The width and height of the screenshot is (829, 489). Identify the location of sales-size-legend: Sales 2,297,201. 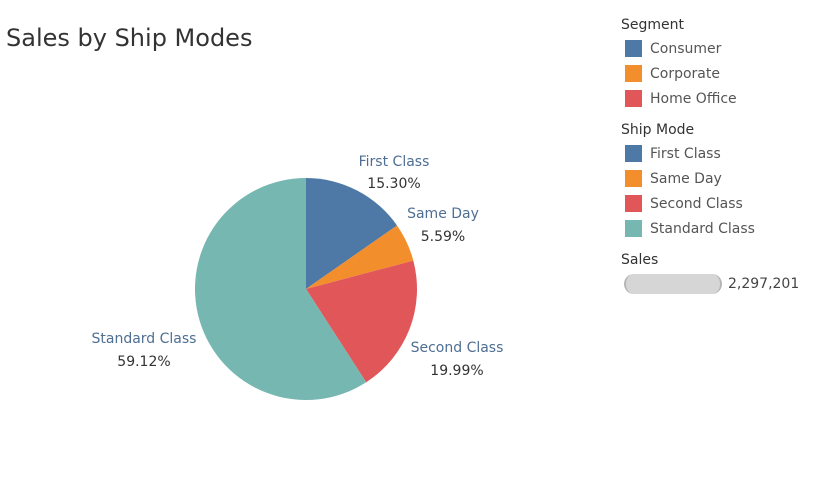
(721, 273).